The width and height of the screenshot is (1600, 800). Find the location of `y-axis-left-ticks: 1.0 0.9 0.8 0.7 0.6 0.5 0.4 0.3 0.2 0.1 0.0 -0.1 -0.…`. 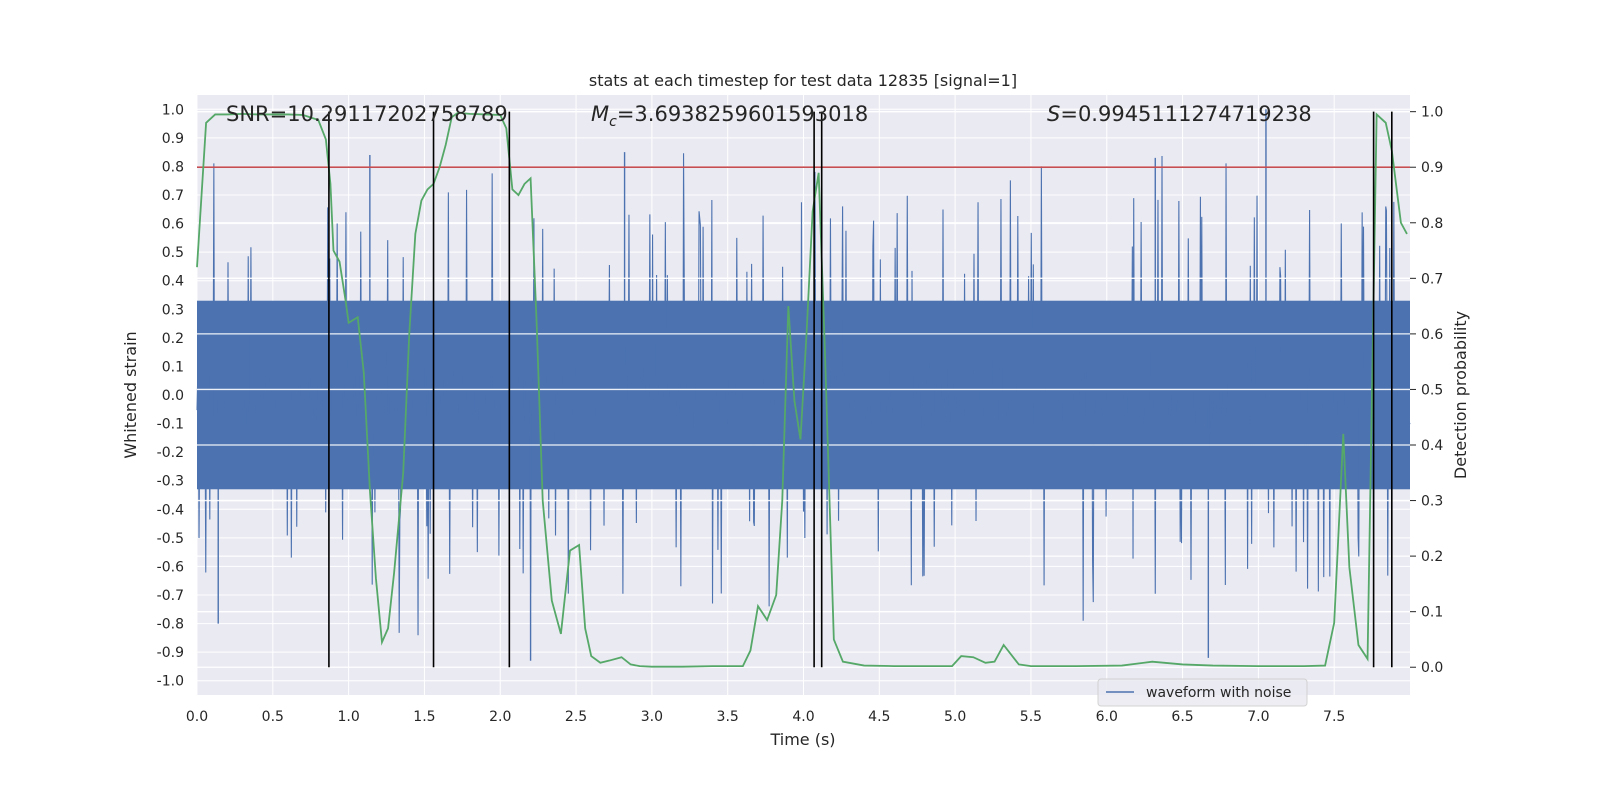

y-axis-left-ticks: 1.0 0.9 0.8 0.7 0.6 0.5 0.4 0.3 0.2 0.1 0.0 -0.1 -0.… is located at coordinates (170, 395).